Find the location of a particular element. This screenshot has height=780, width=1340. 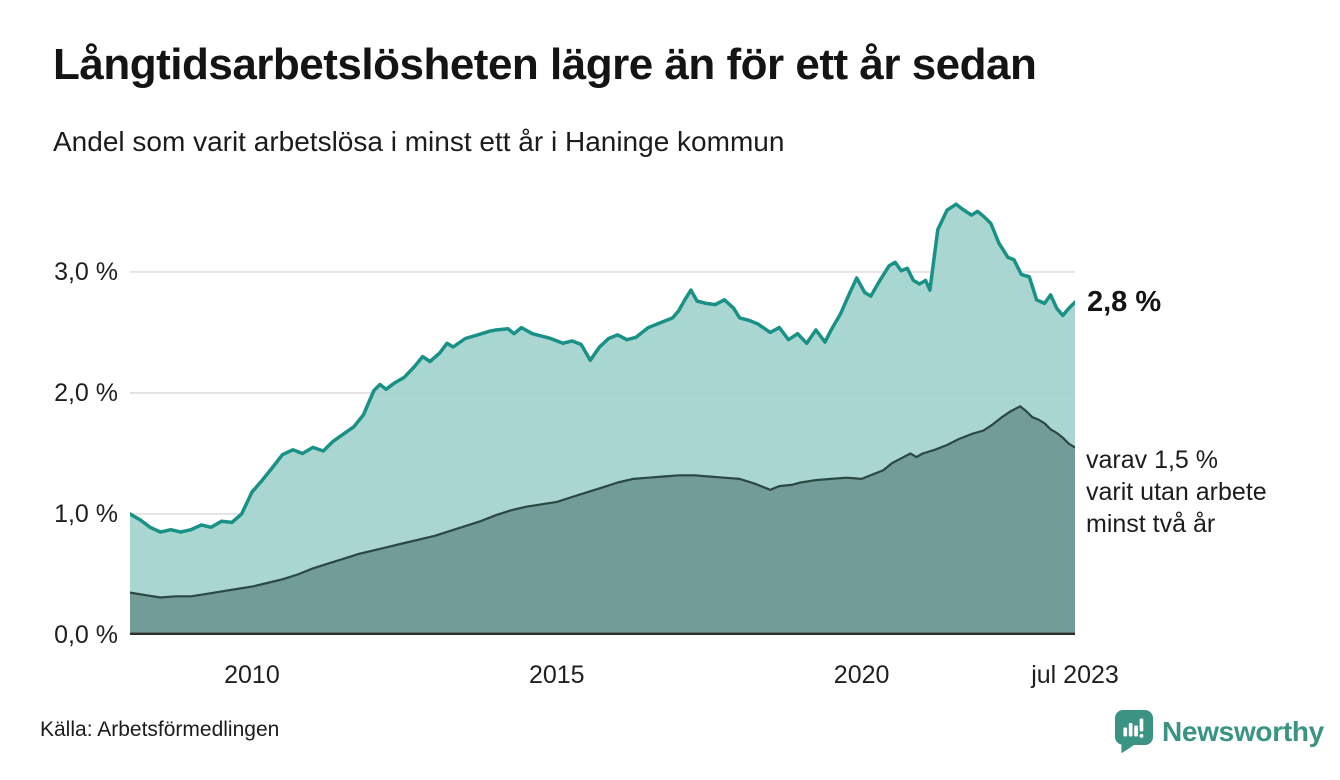

series1-end-value-label: 2,8 % is located at coordinates (1124, 302).